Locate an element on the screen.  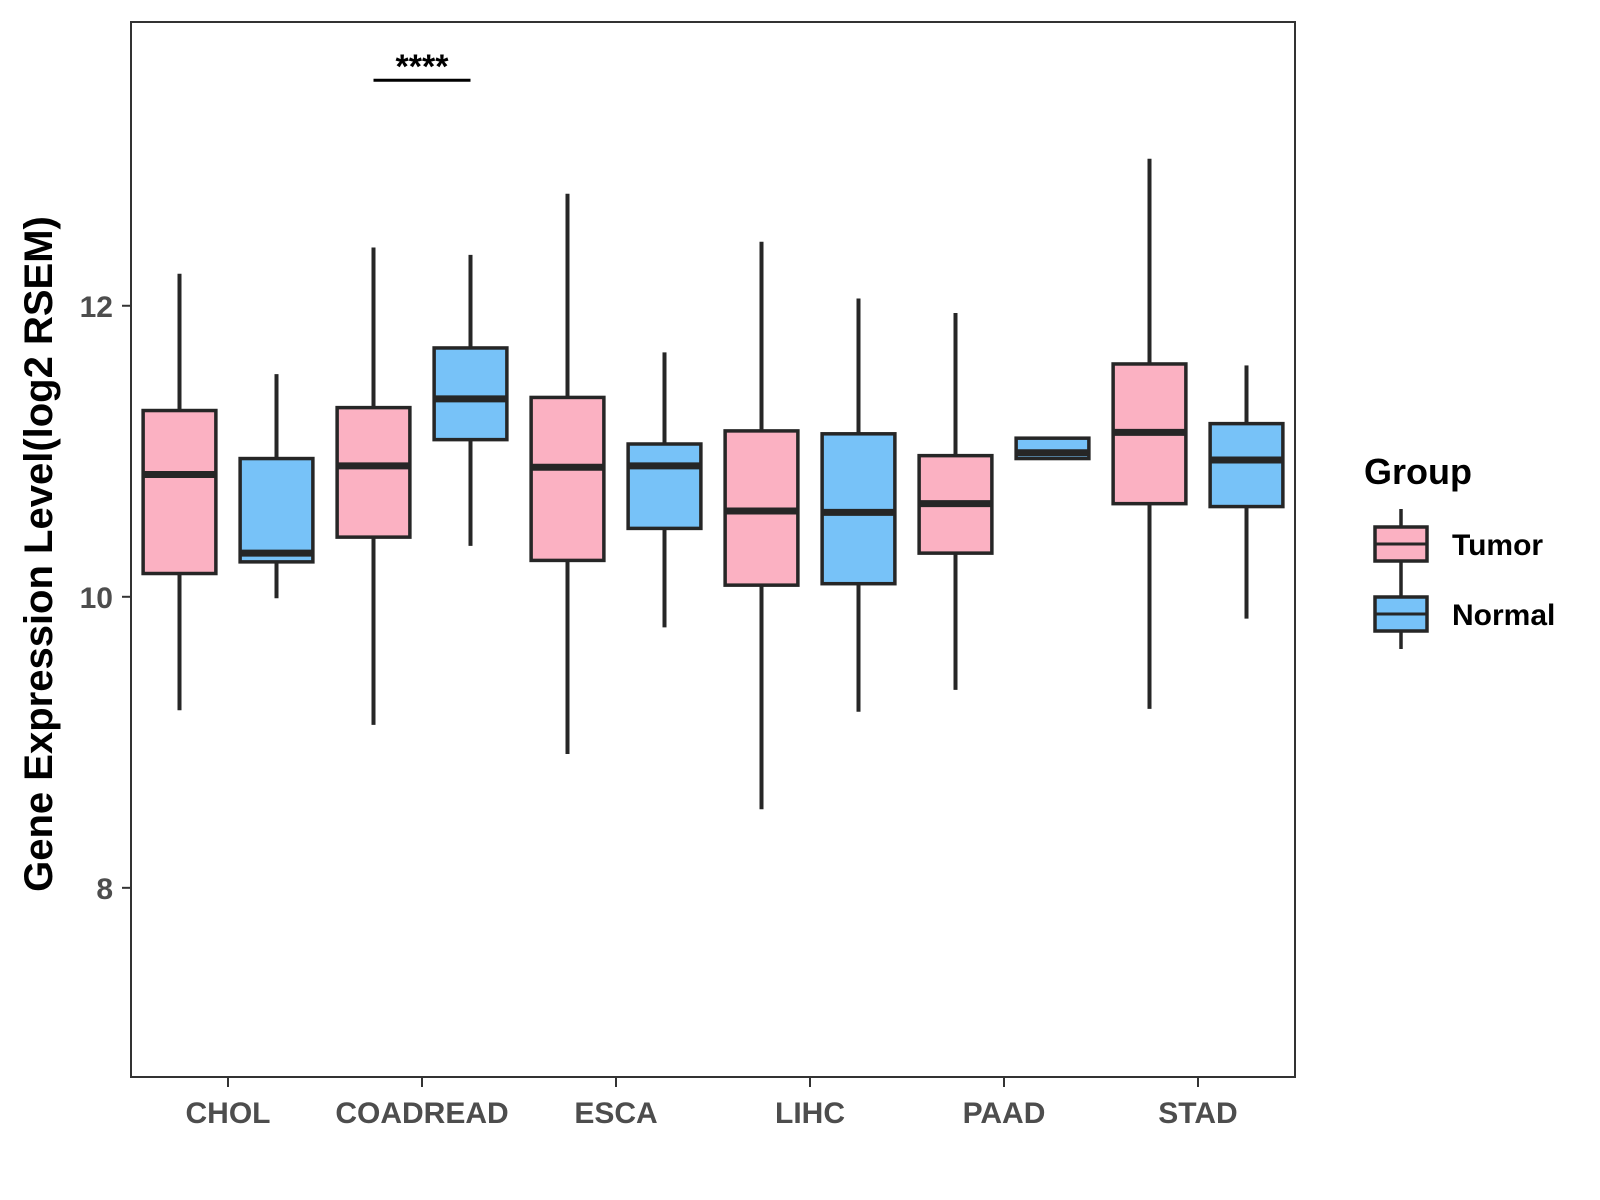
legend: Group Tumor Normal is located at coordinates (1459, 550).